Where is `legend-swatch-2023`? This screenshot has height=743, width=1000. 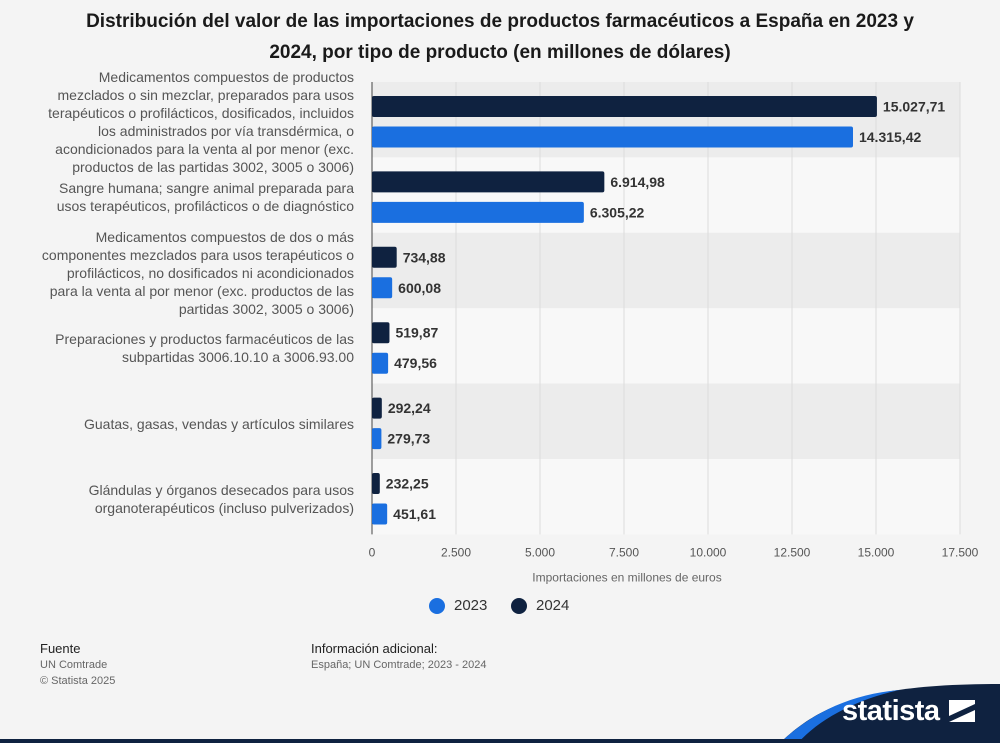 legend-swatch-2023 is located at coordinates (437, 605).